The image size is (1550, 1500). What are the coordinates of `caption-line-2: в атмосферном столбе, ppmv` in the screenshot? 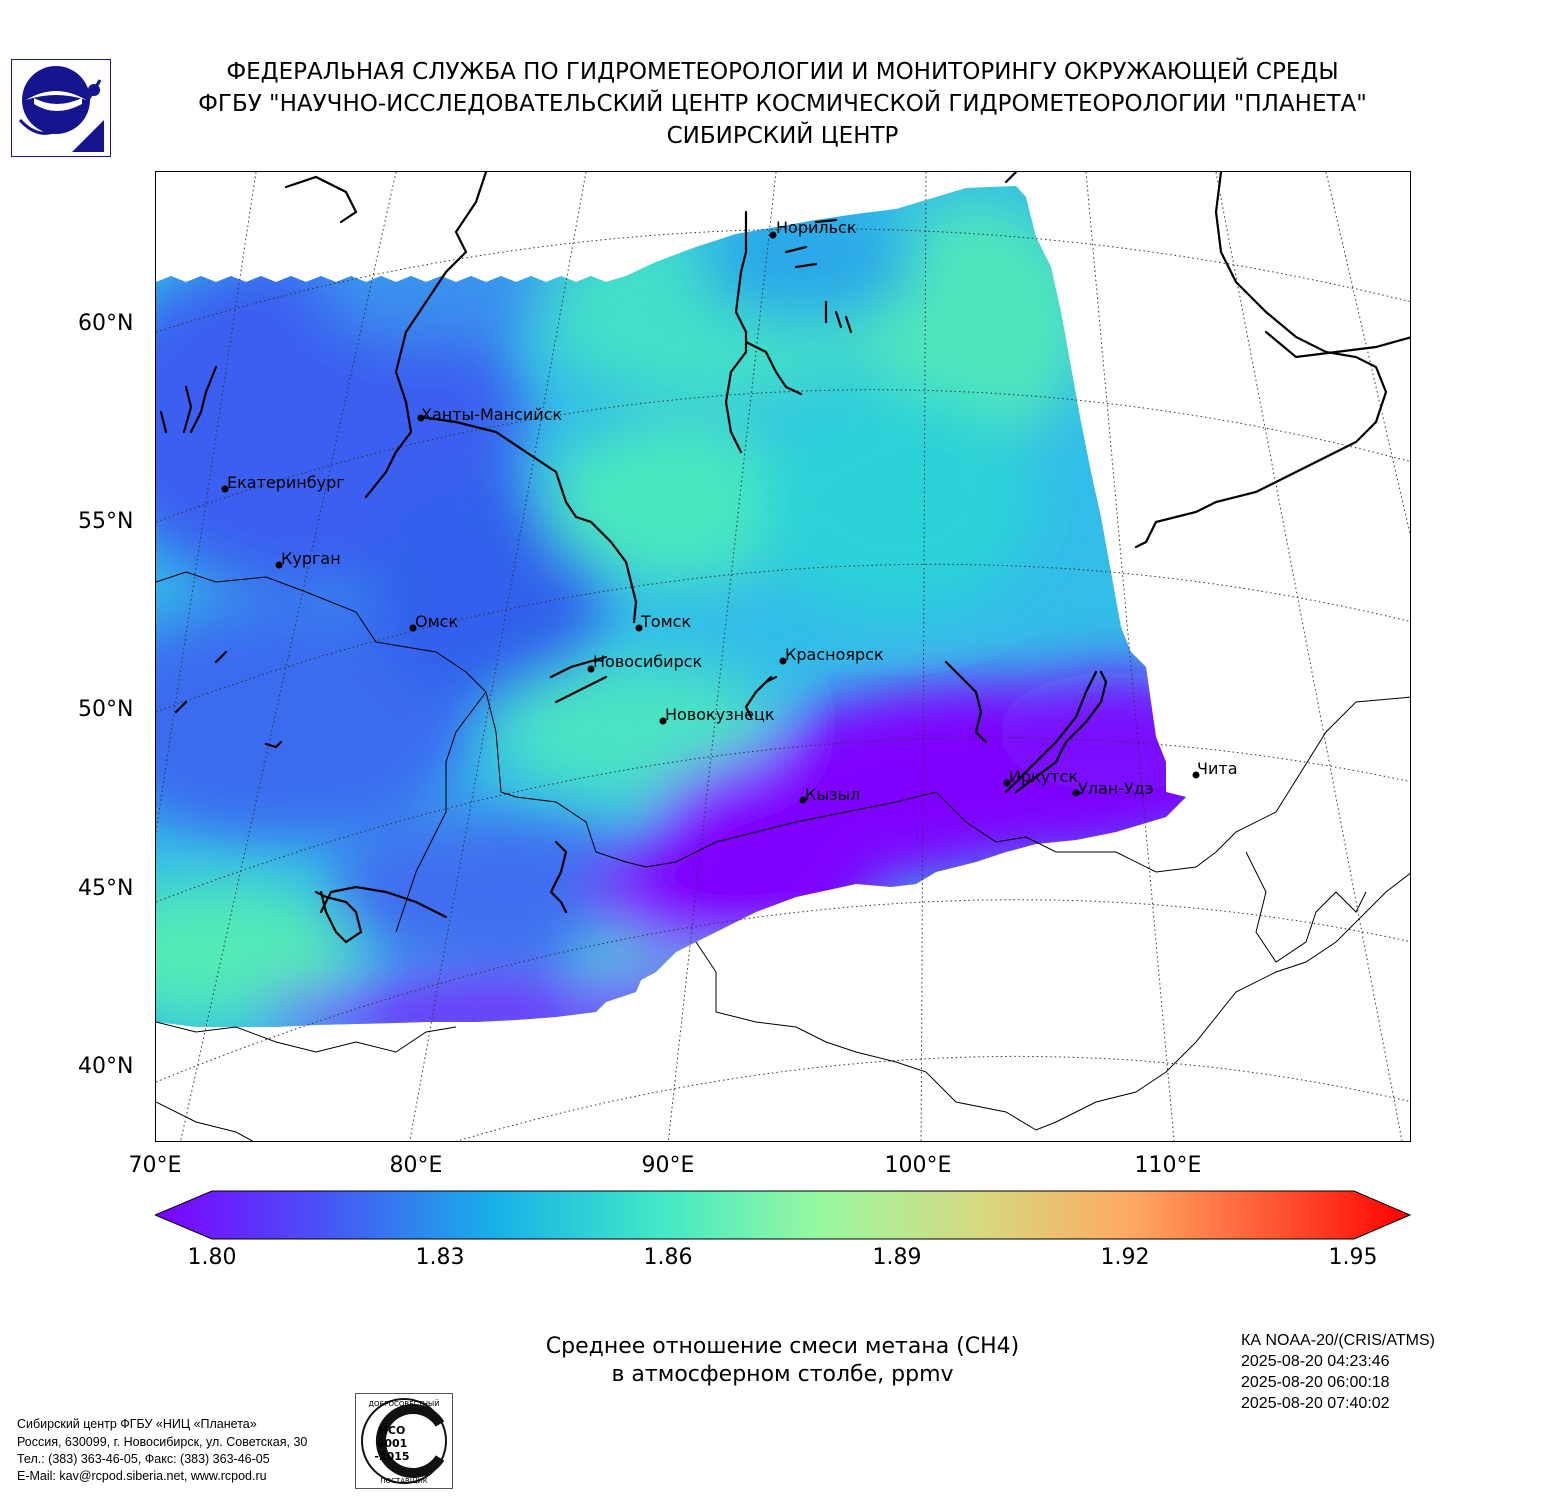 It's located at (782, 1374).